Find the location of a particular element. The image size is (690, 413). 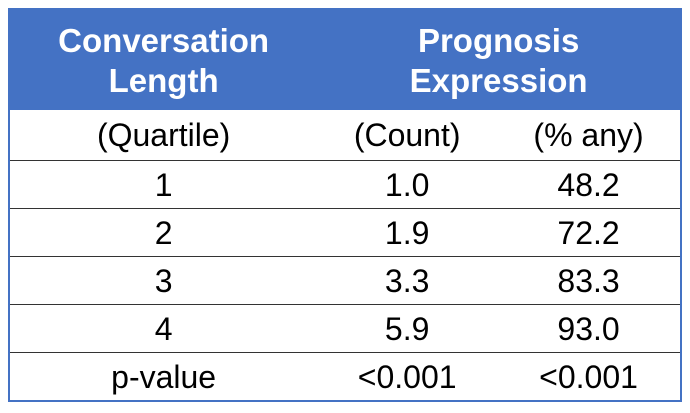

table-cell: 2 is located at coordinates (163, 232).